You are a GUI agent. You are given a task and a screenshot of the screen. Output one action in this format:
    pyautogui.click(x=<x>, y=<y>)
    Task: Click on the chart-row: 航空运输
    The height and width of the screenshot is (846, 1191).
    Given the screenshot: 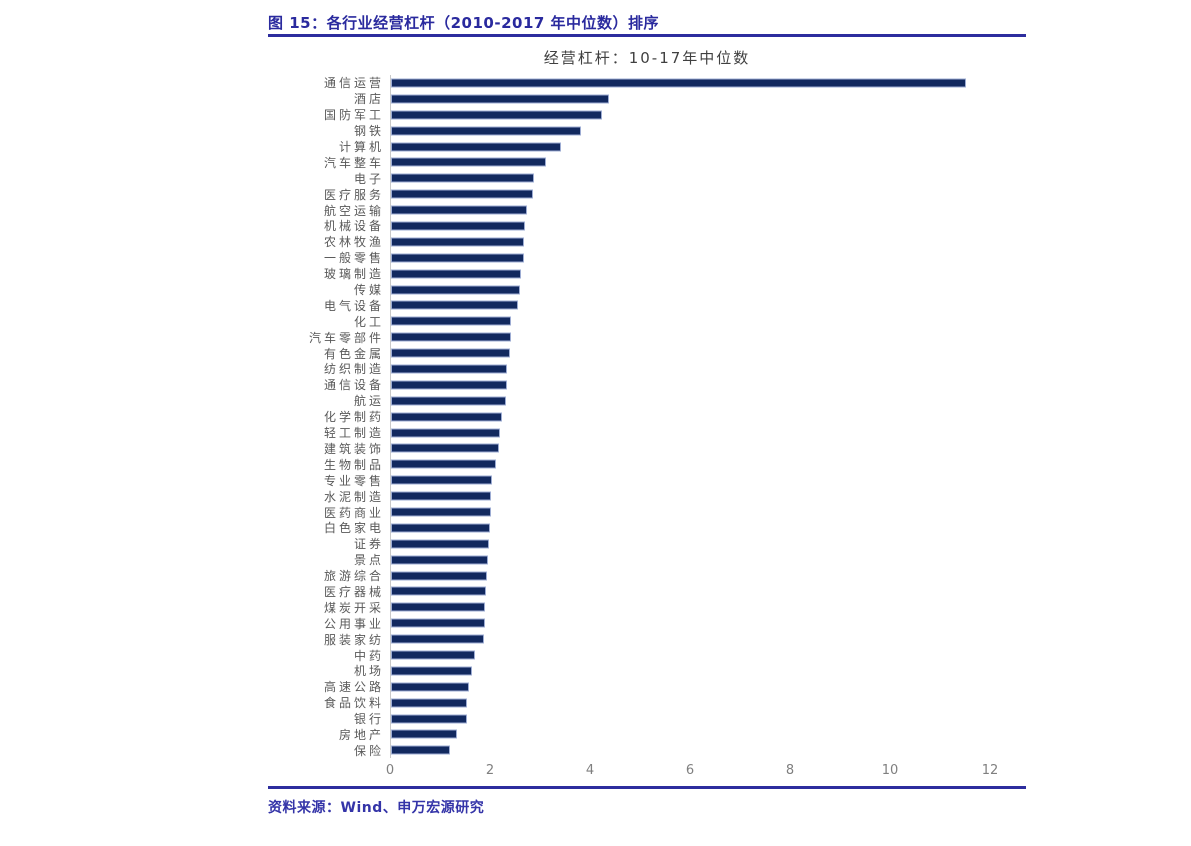 What is the action you would take?
    pyautogui.click(x=647, y=210)
    